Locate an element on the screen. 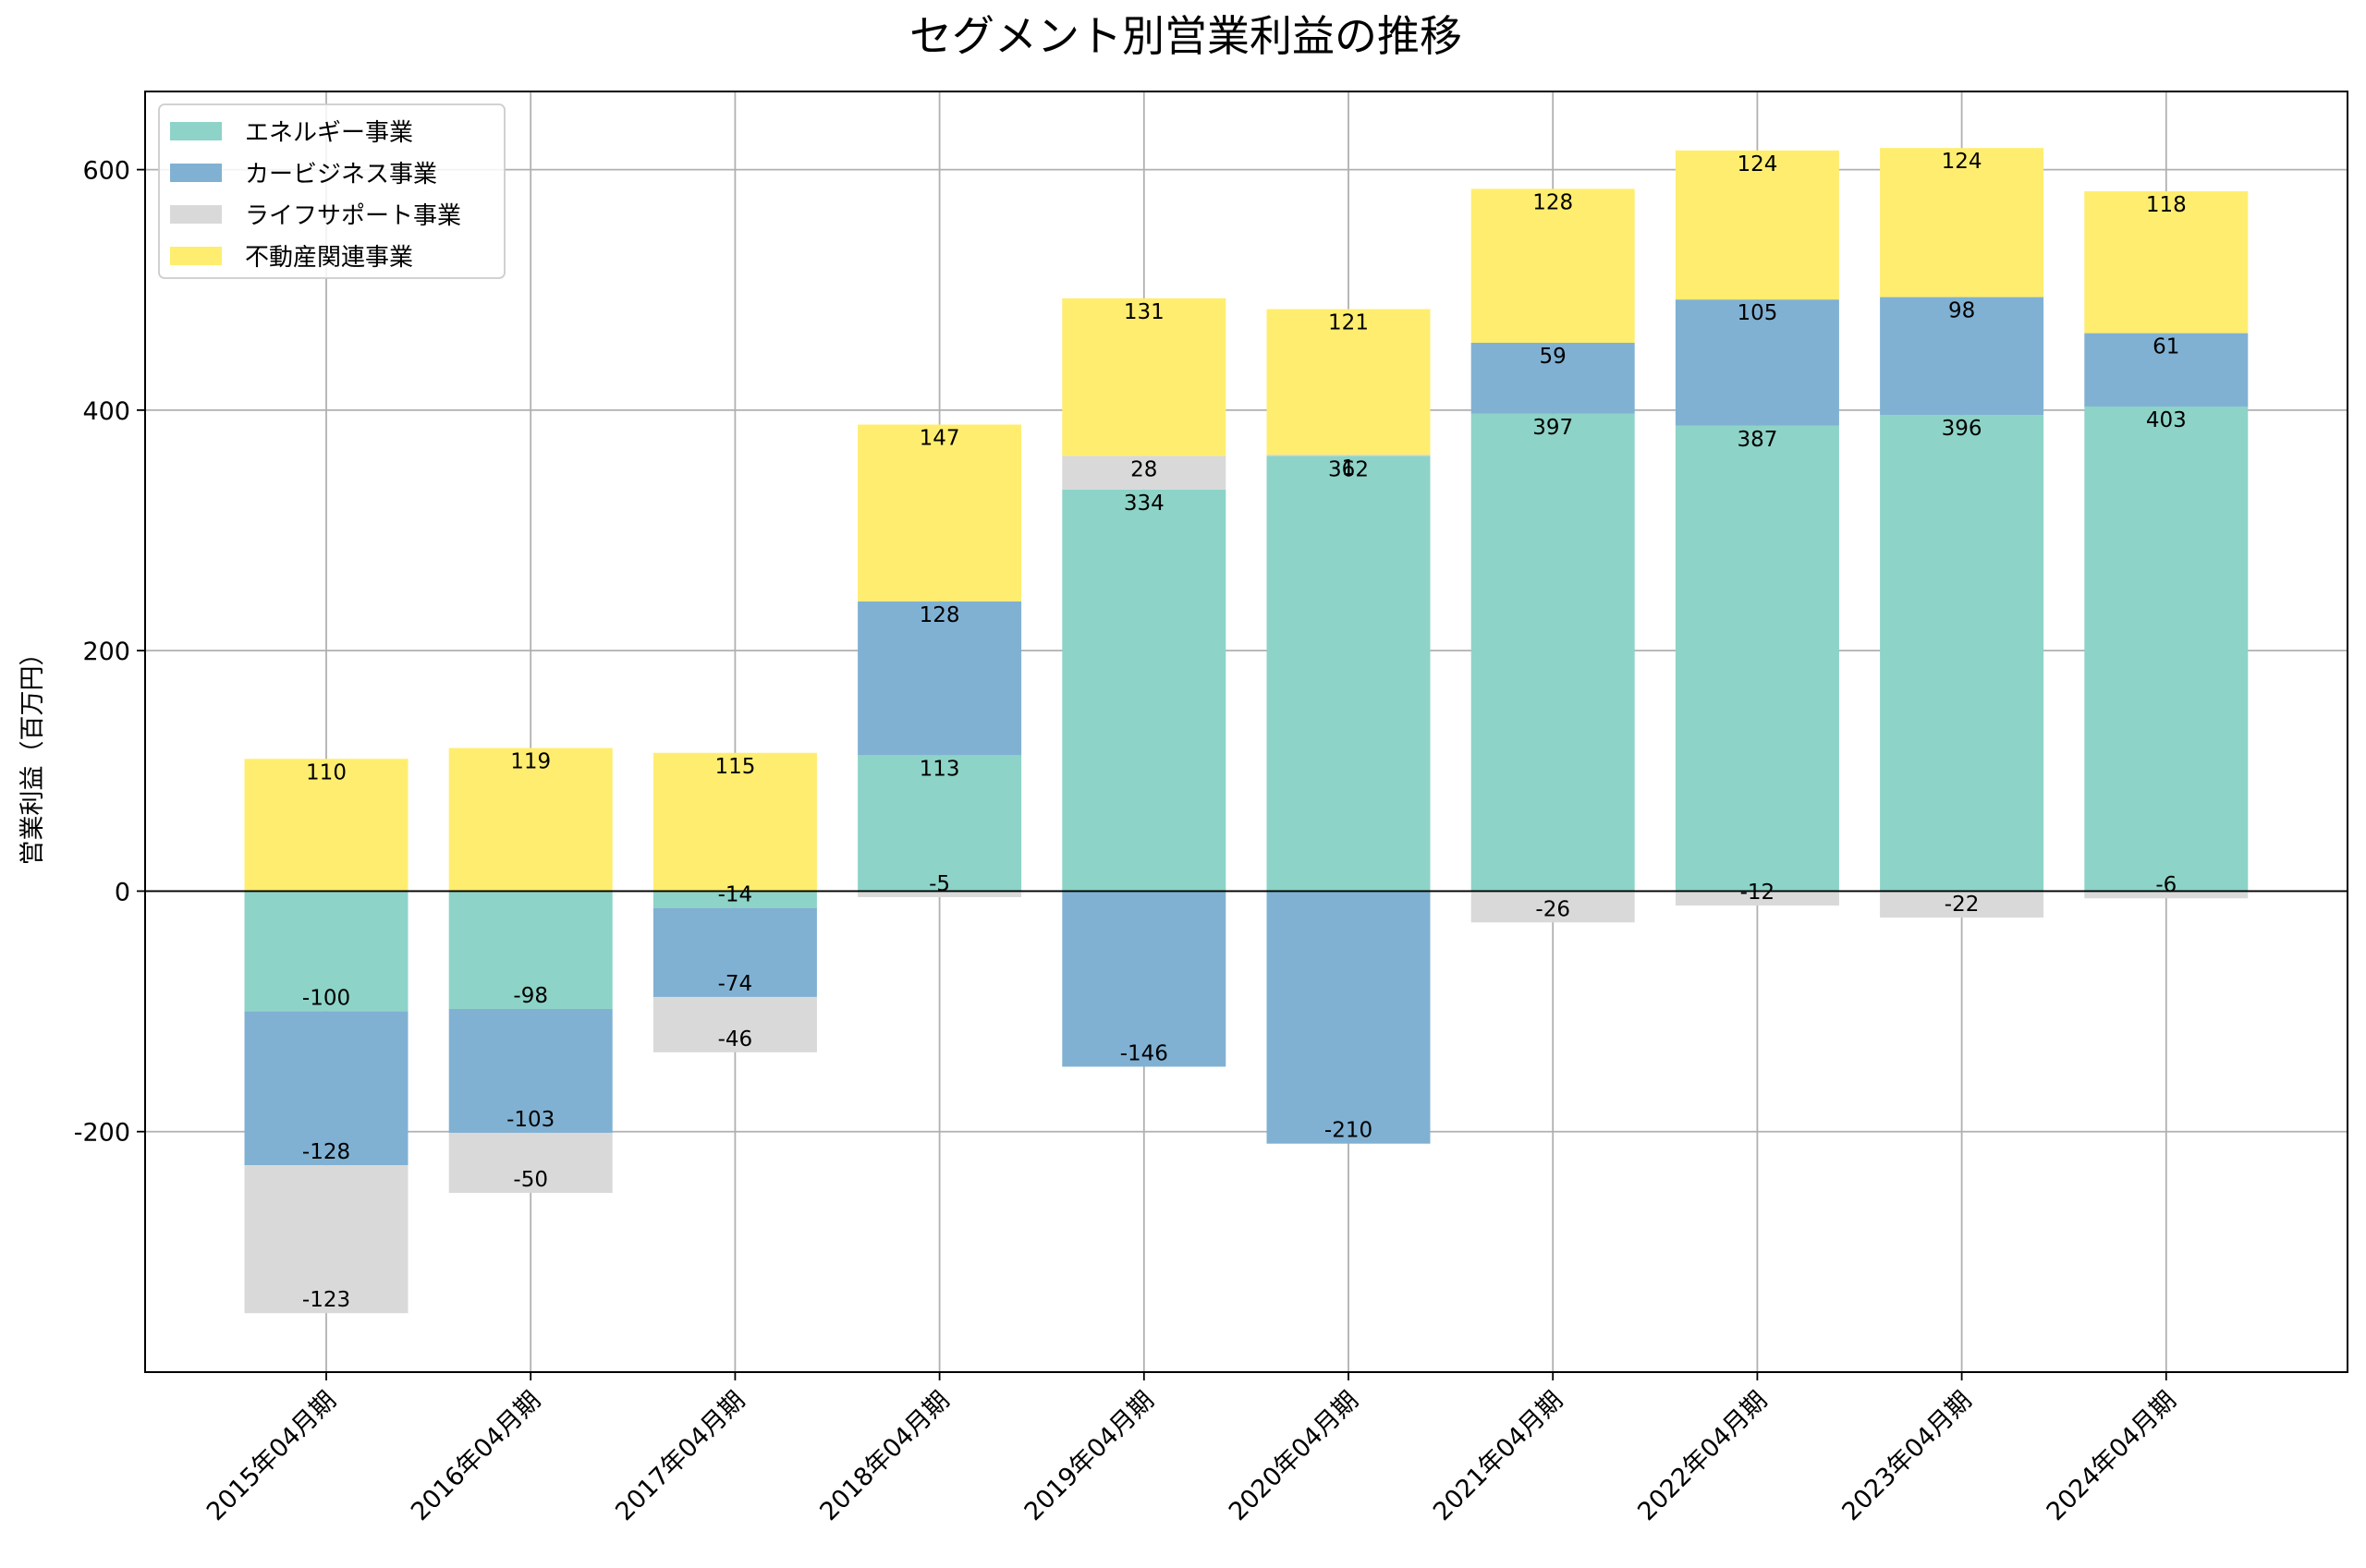 The height and width of the screenshot is (1568, 2366). bar-value-label: 110 is located at coordinates (326, 772).